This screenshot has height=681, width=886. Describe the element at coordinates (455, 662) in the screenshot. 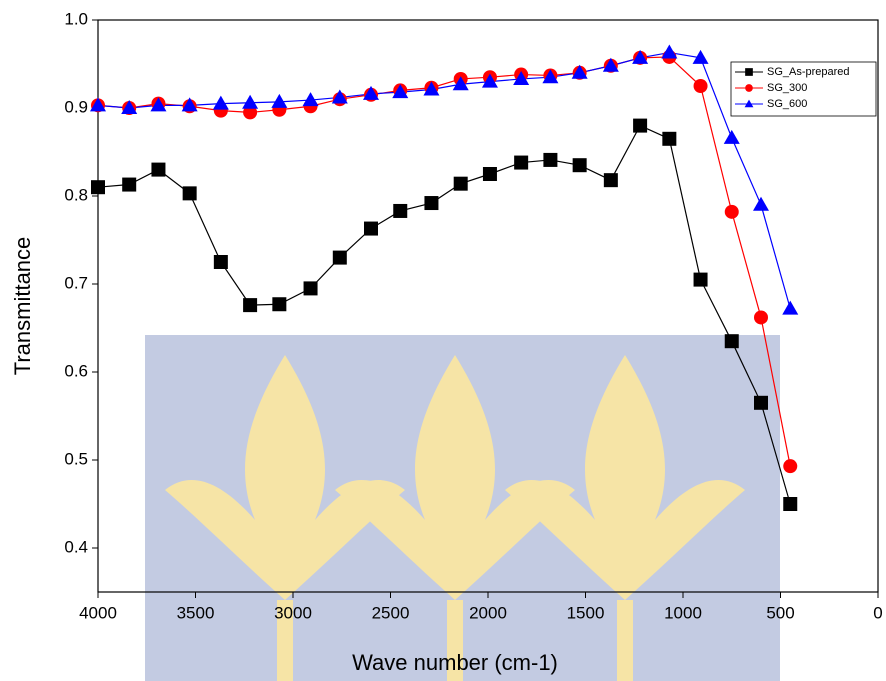

I see `x-axis-label: Wave number (cm-1)` at that location.